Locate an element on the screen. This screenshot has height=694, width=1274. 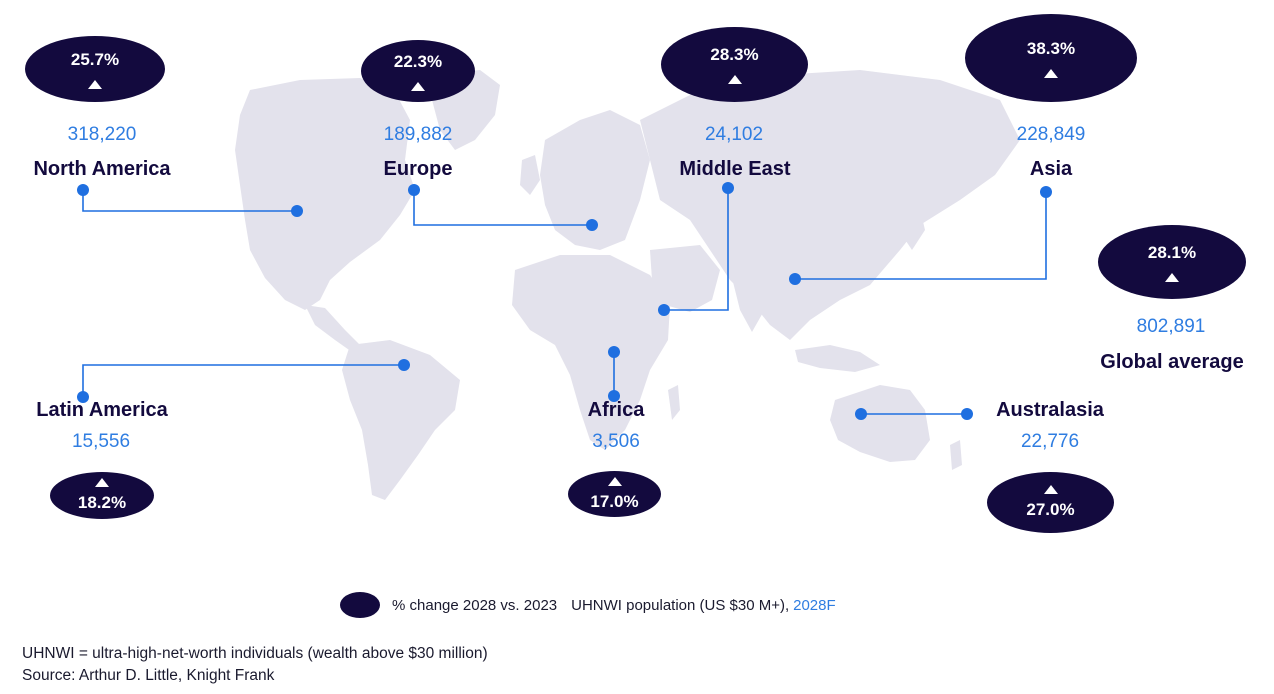
asia-label-dot is located at coordinates (1046, 192).